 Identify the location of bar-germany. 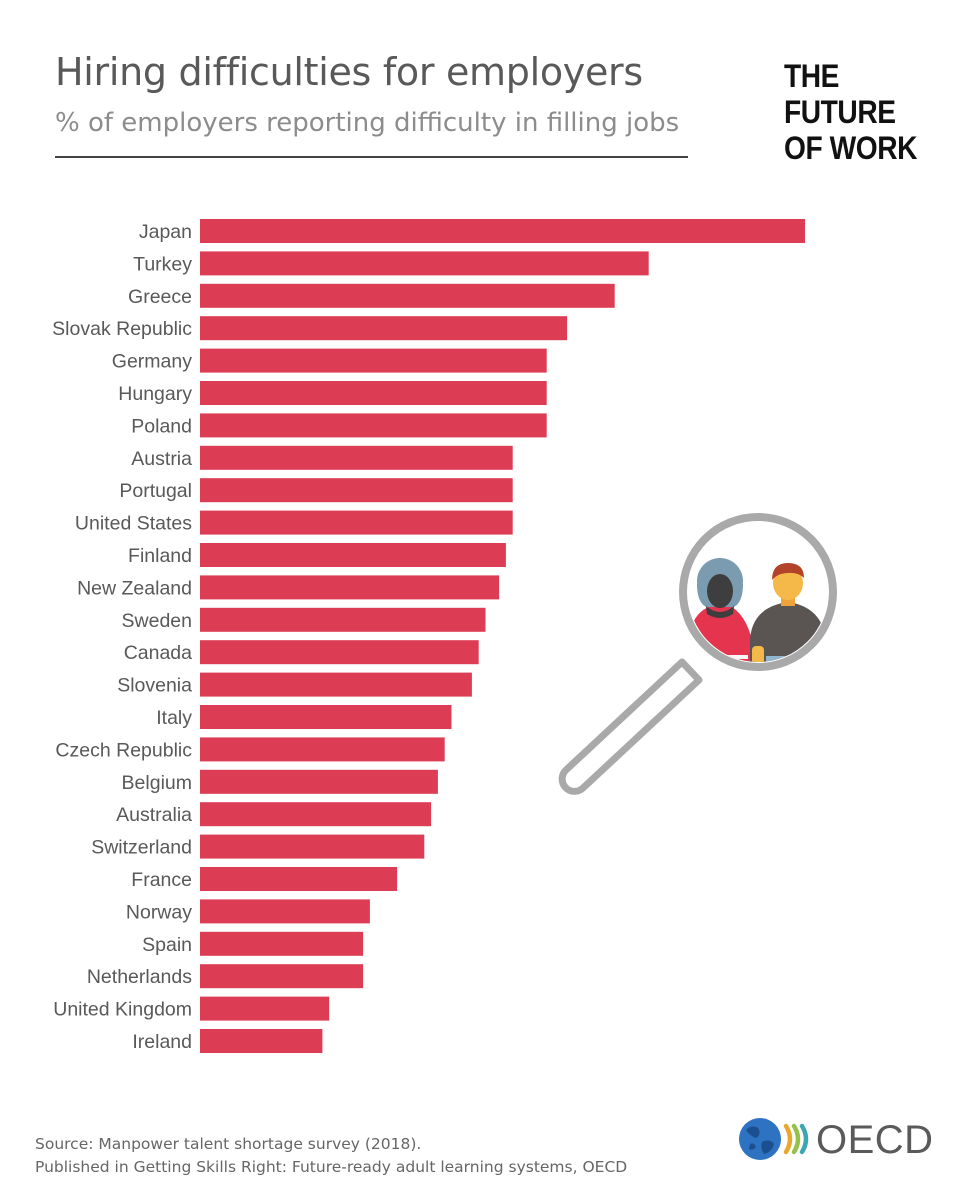
(373, 360).